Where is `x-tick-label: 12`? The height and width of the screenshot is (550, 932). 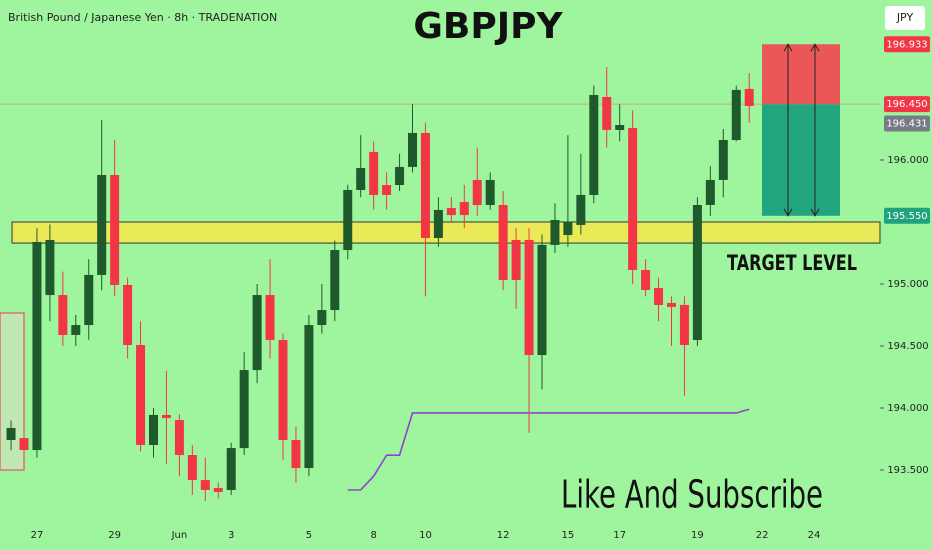 x-tick-label: 12 is located at coordinates (503, 535).